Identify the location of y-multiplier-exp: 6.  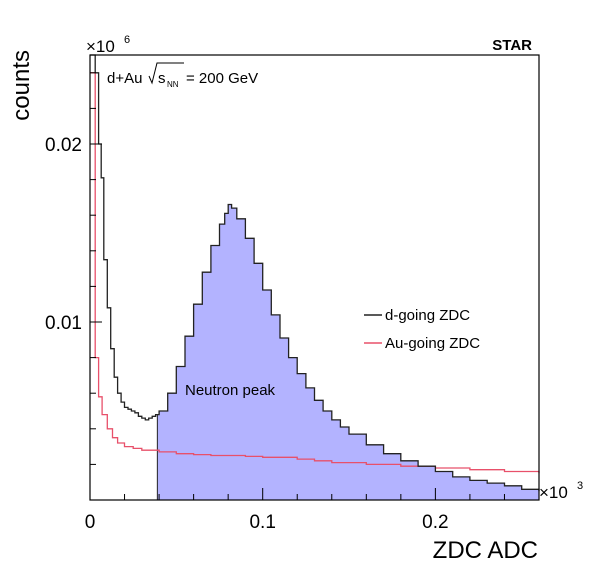
(127, 40).